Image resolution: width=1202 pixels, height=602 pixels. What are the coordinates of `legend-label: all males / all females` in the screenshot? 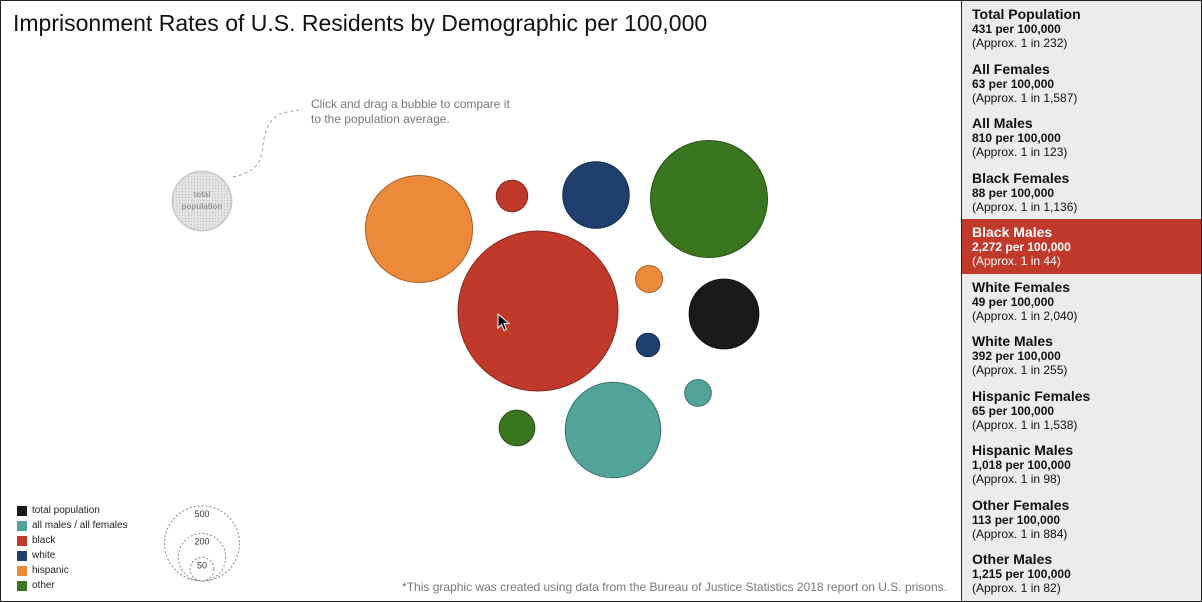 It's located at (80, 525).